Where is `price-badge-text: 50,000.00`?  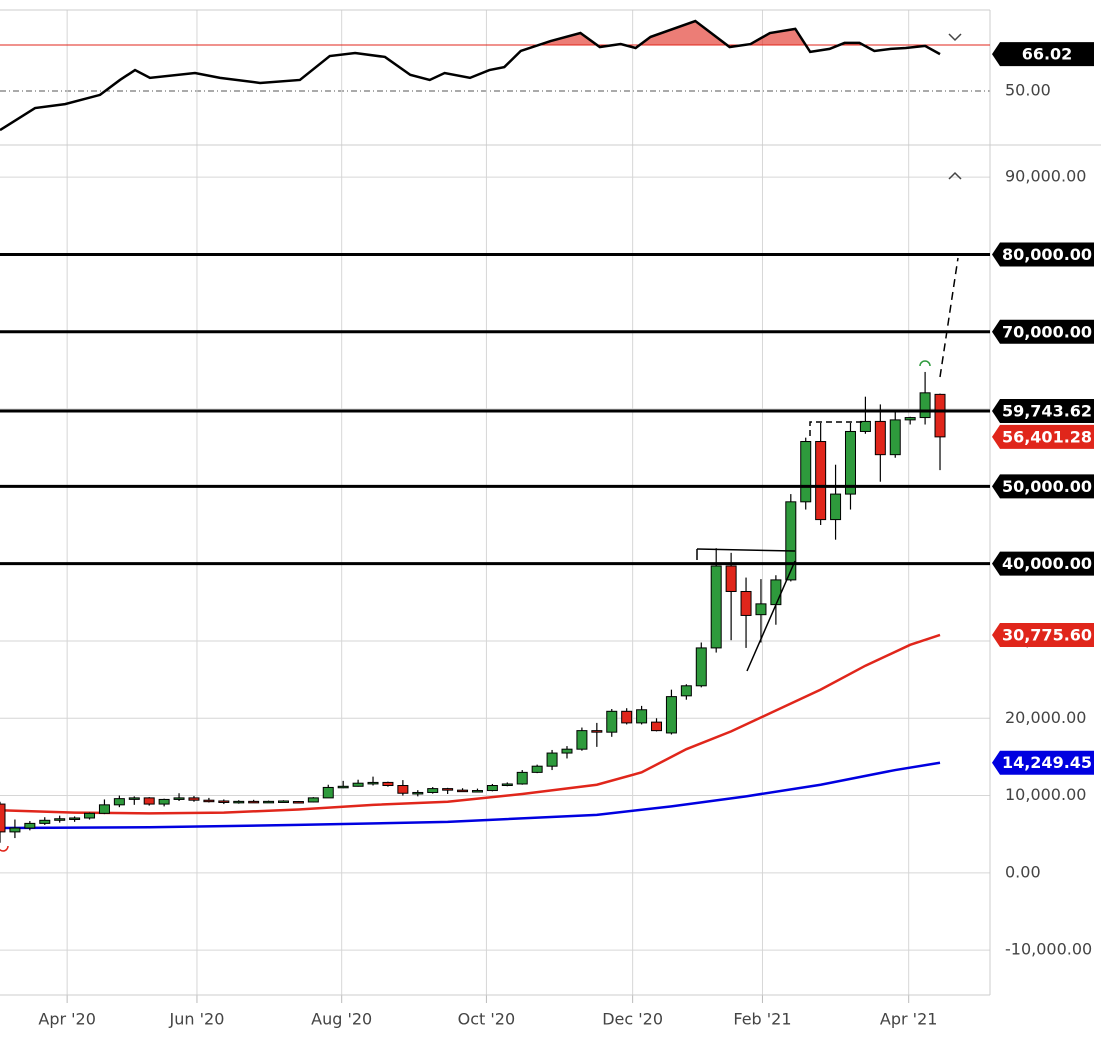
price-badge-text: 50,000.00 is located at coordinates (1047, 486).